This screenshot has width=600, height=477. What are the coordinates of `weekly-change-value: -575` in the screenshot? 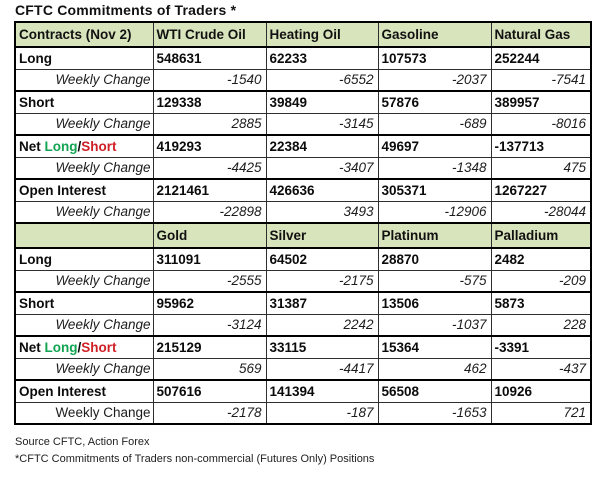 It's located at (434, 281).